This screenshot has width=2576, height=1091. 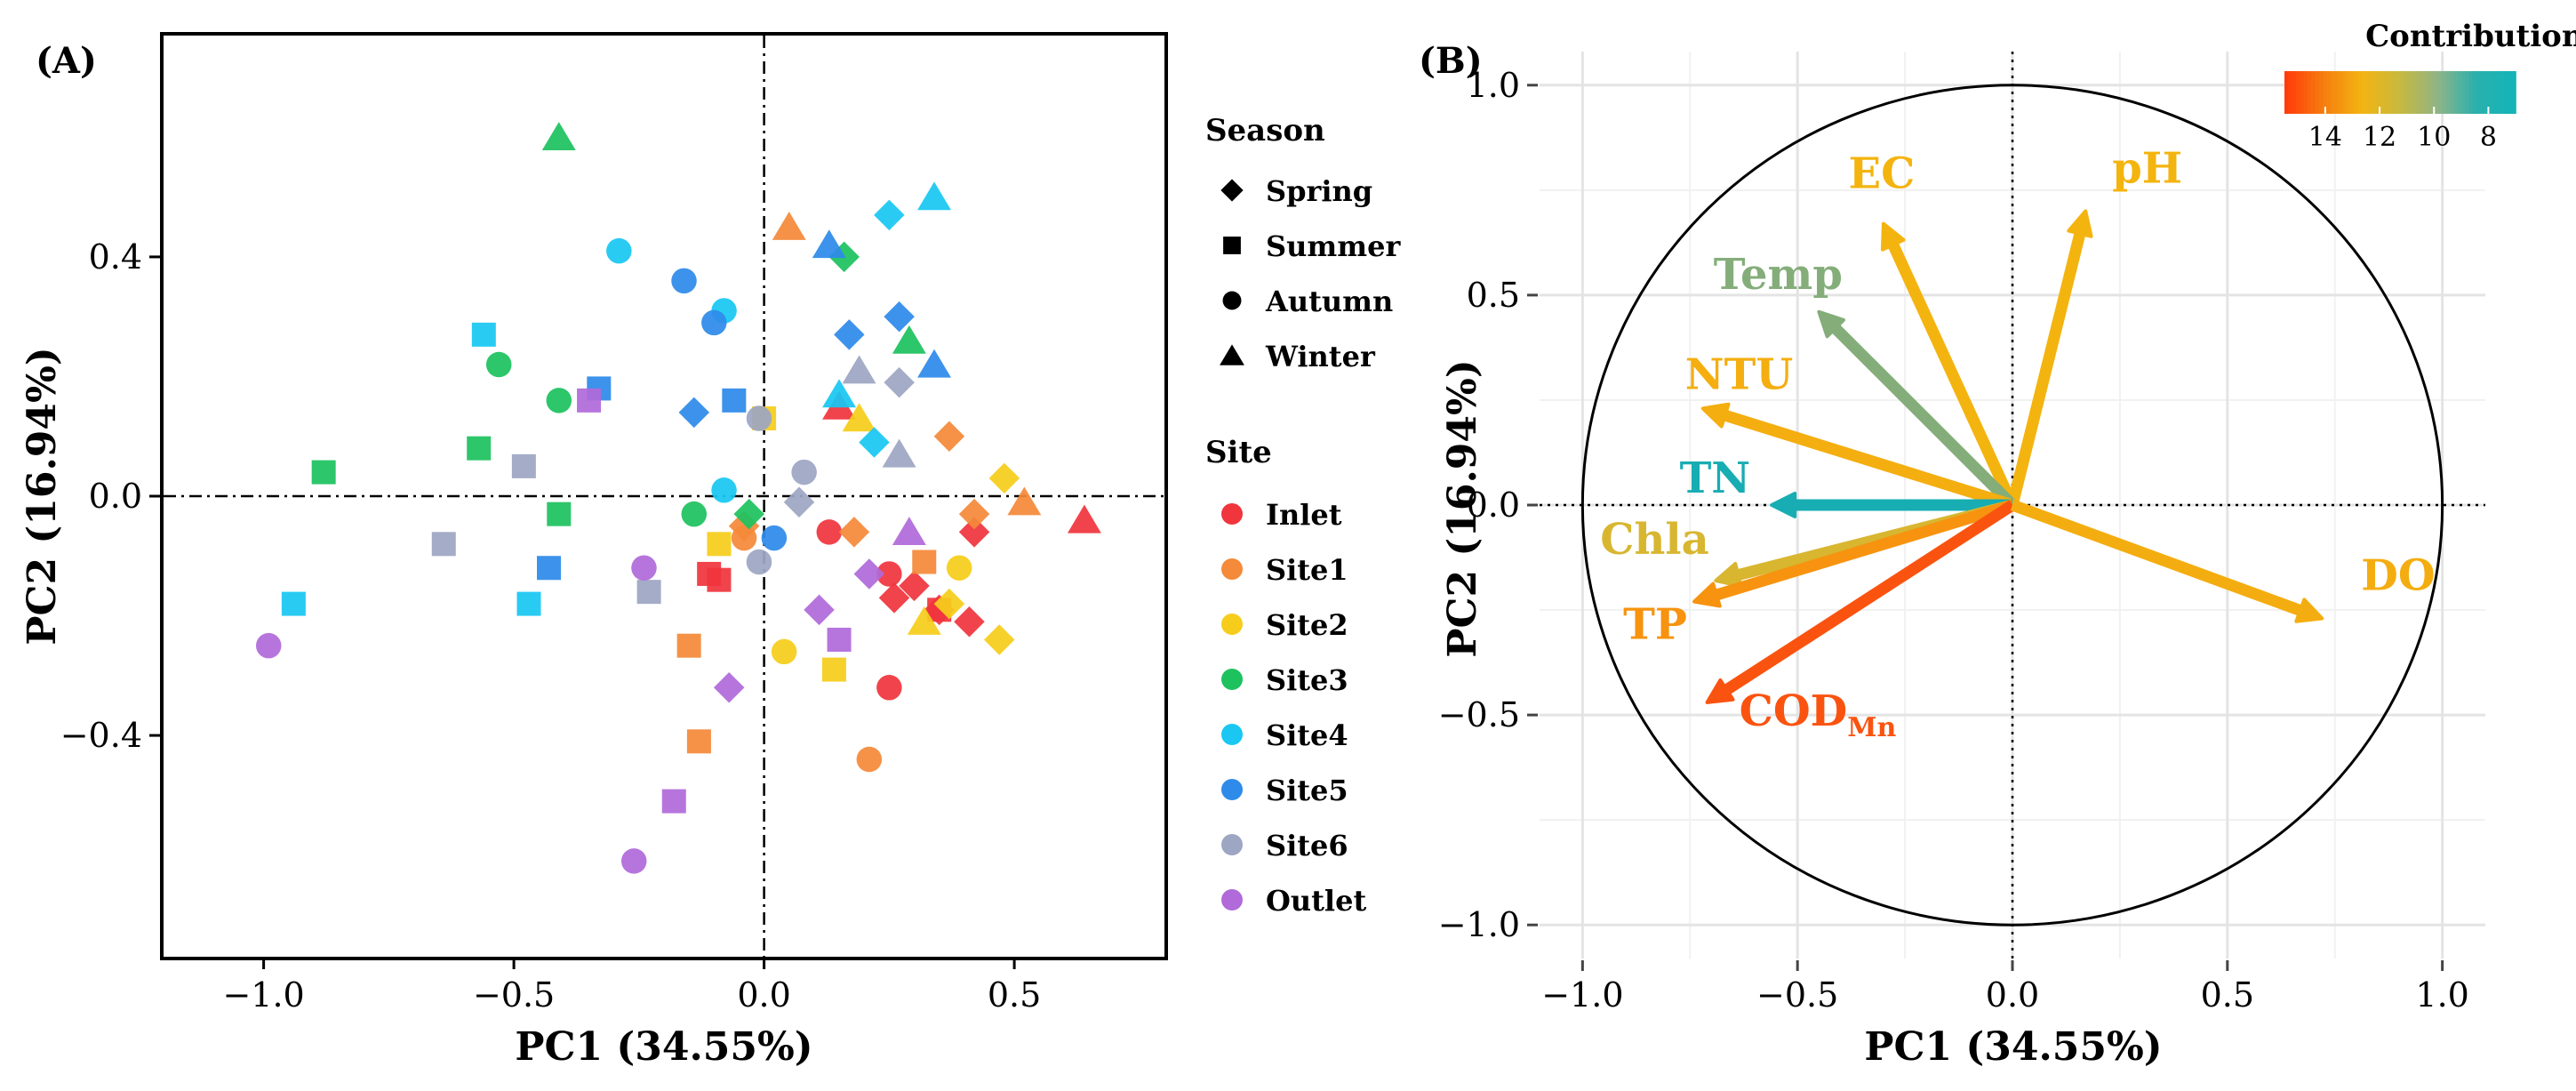 I want to click on legend-site-label: Site6, so click(x=1307, y=846).